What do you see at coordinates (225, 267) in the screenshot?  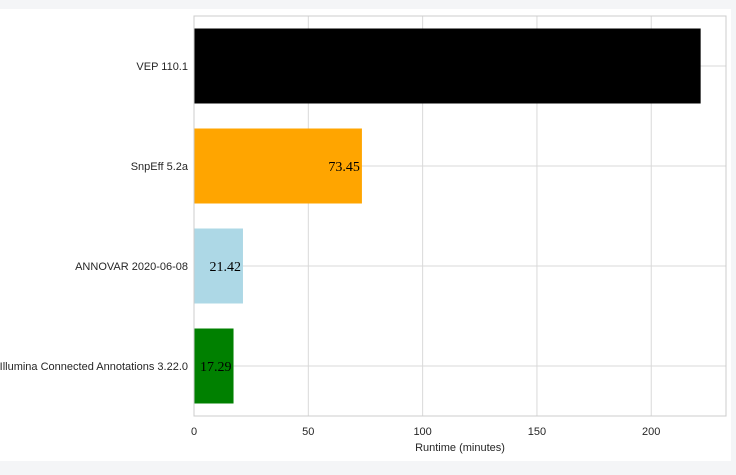 I see `value-label: 21.42` at bounding box center [225, 267].